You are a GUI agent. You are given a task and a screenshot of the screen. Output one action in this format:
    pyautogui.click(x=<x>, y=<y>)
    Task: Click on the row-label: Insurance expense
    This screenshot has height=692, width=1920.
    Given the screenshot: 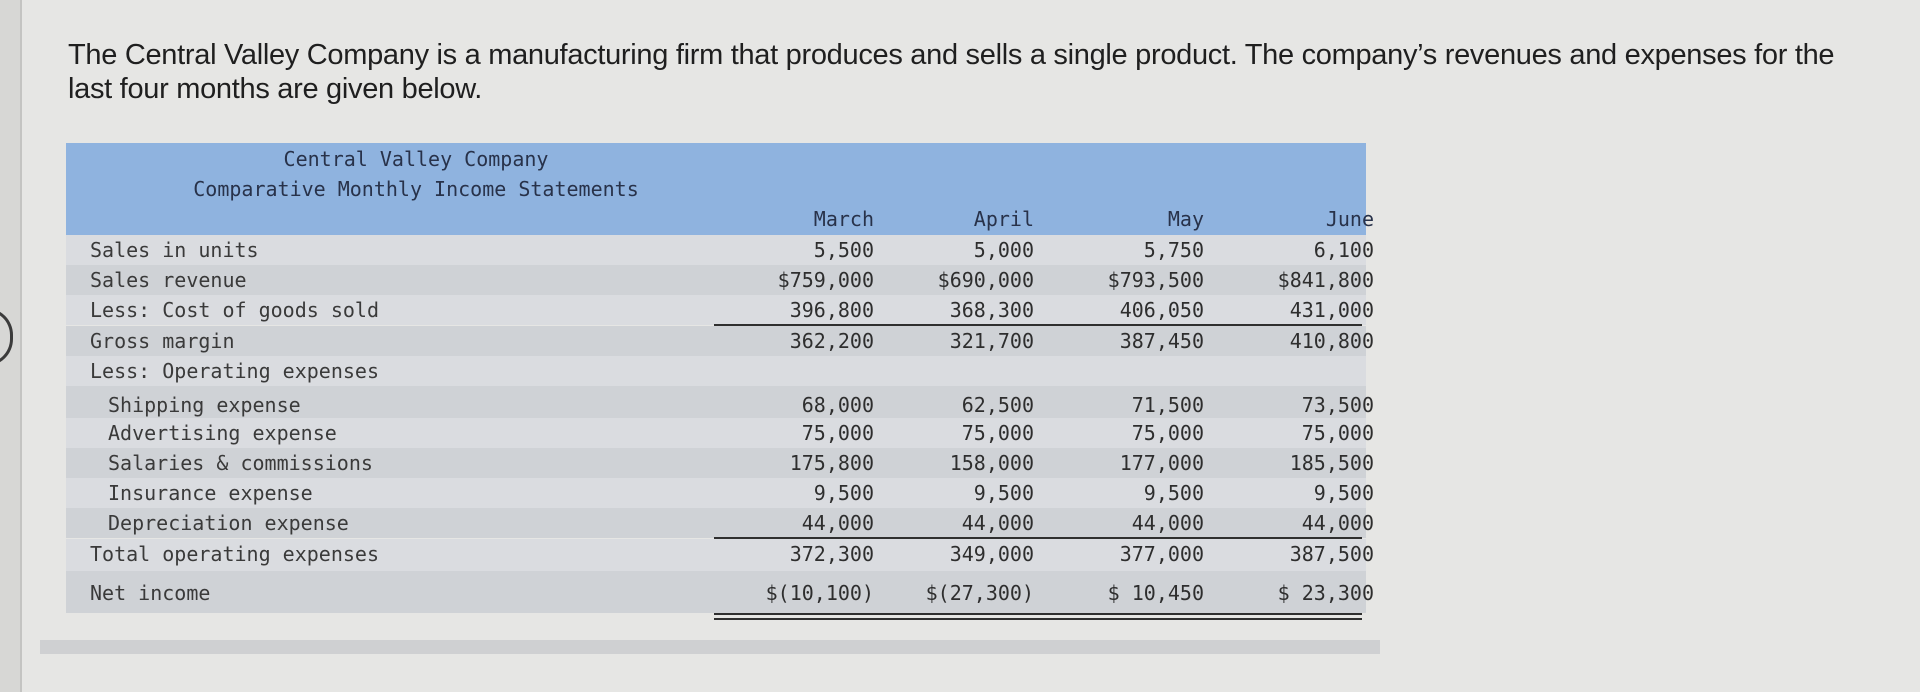 What is the action you would take?
    pyautogui.click(x=210, y=493)
    